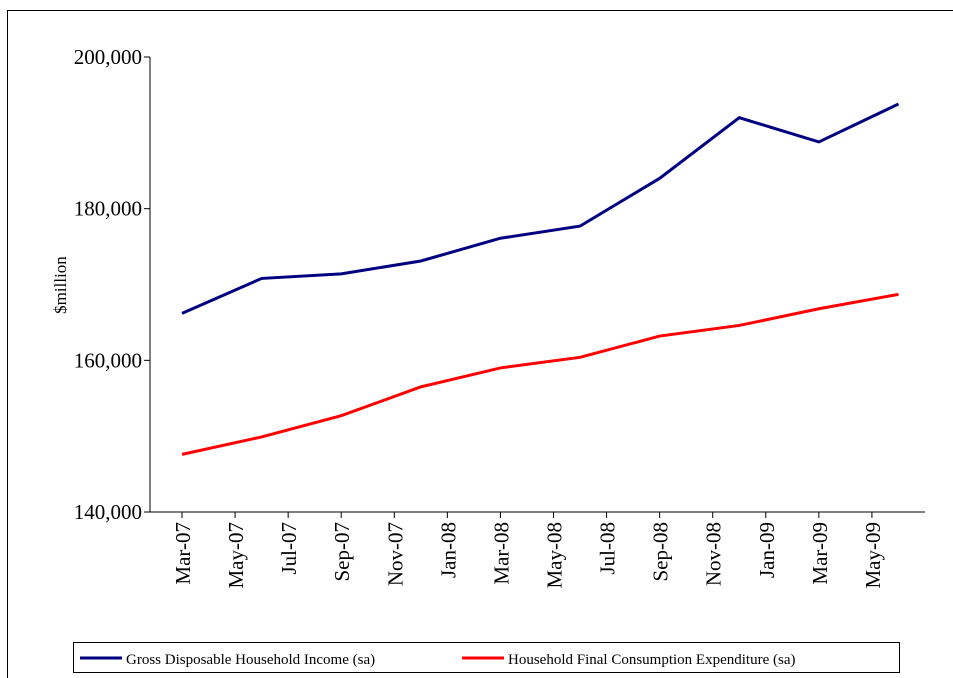 The width and height of the screenshot is (953, 678). What do you see at coordinates (108, 360) in the screenshot?
I see `y-tick-label: 160,000` at bounding box center [108, 360].